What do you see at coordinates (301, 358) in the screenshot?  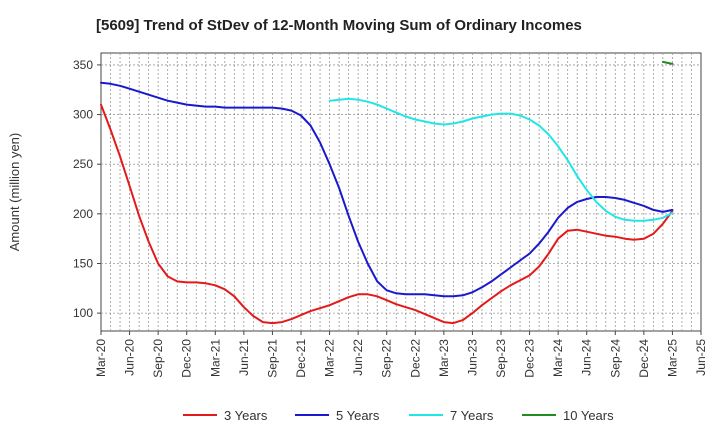 I see `x-tick-label: Dec-21` at bounding box center [301, 358].